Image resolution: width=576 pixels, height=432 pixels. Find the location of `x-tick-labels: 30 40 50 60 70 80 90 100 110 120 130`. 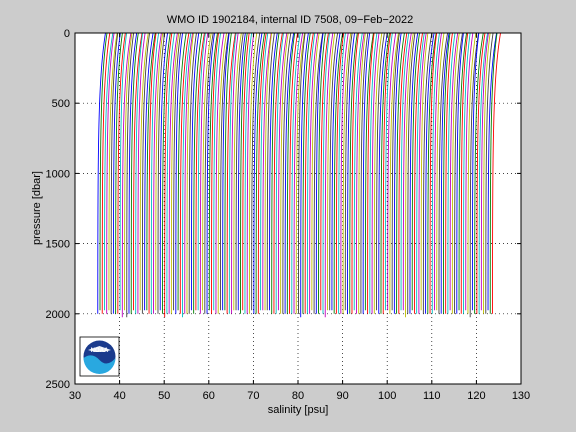

x-tick-labels: 30 40 50 60 70 80 90 100 110 120 130 is located at coordinates (299, 396).